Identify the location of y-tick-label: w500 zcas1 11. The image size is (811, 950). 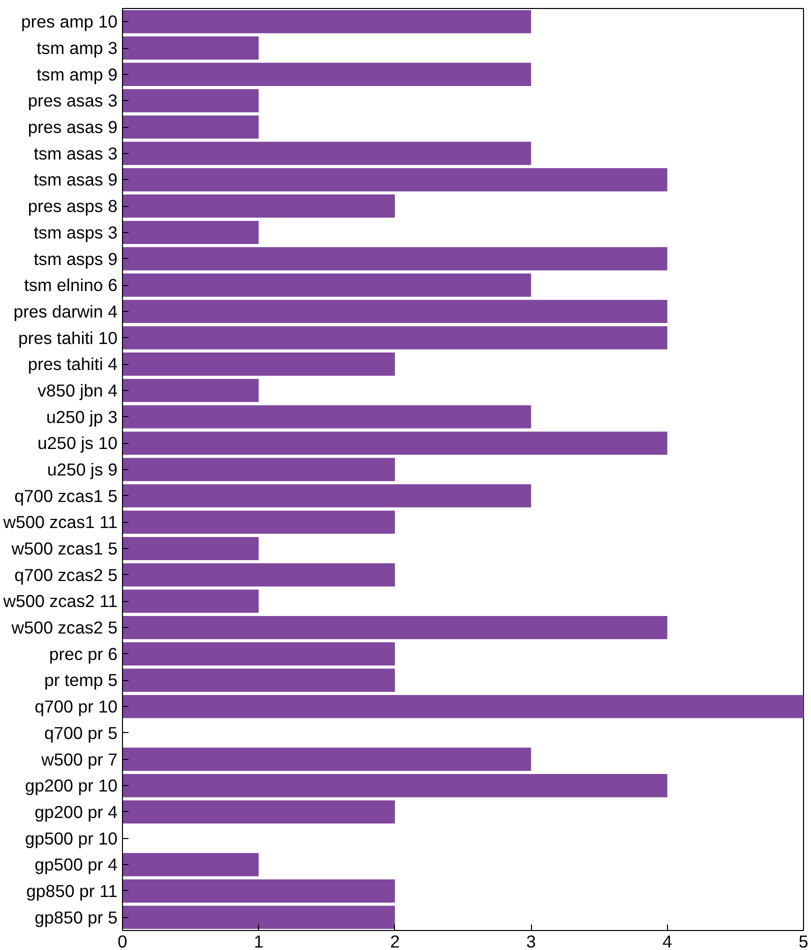
(60, 522).